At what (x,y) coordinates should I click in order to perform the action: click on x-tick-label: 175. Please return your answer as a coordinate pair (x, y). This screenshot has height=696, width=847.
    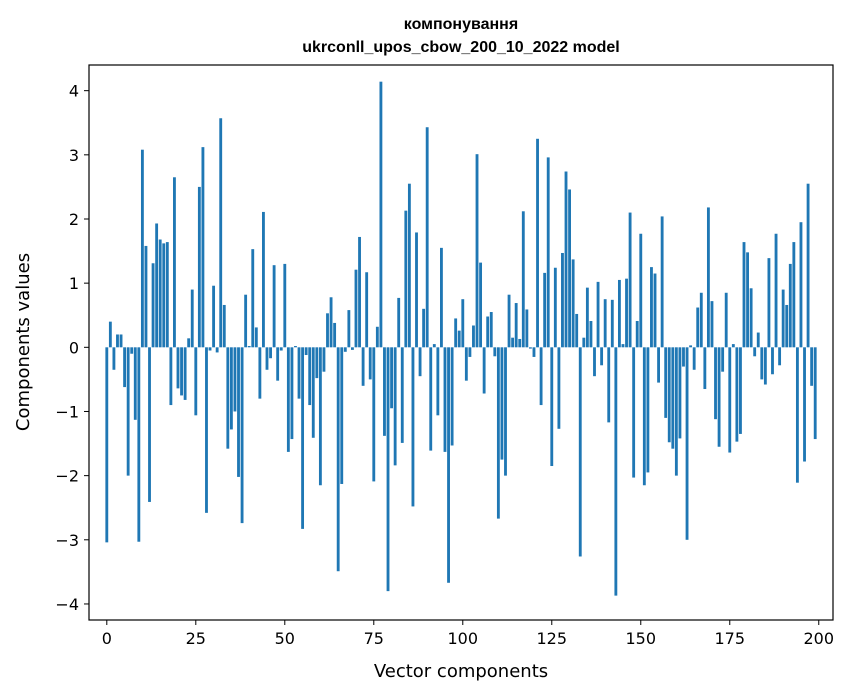
    Looking at the image, I should click on (729, 638).